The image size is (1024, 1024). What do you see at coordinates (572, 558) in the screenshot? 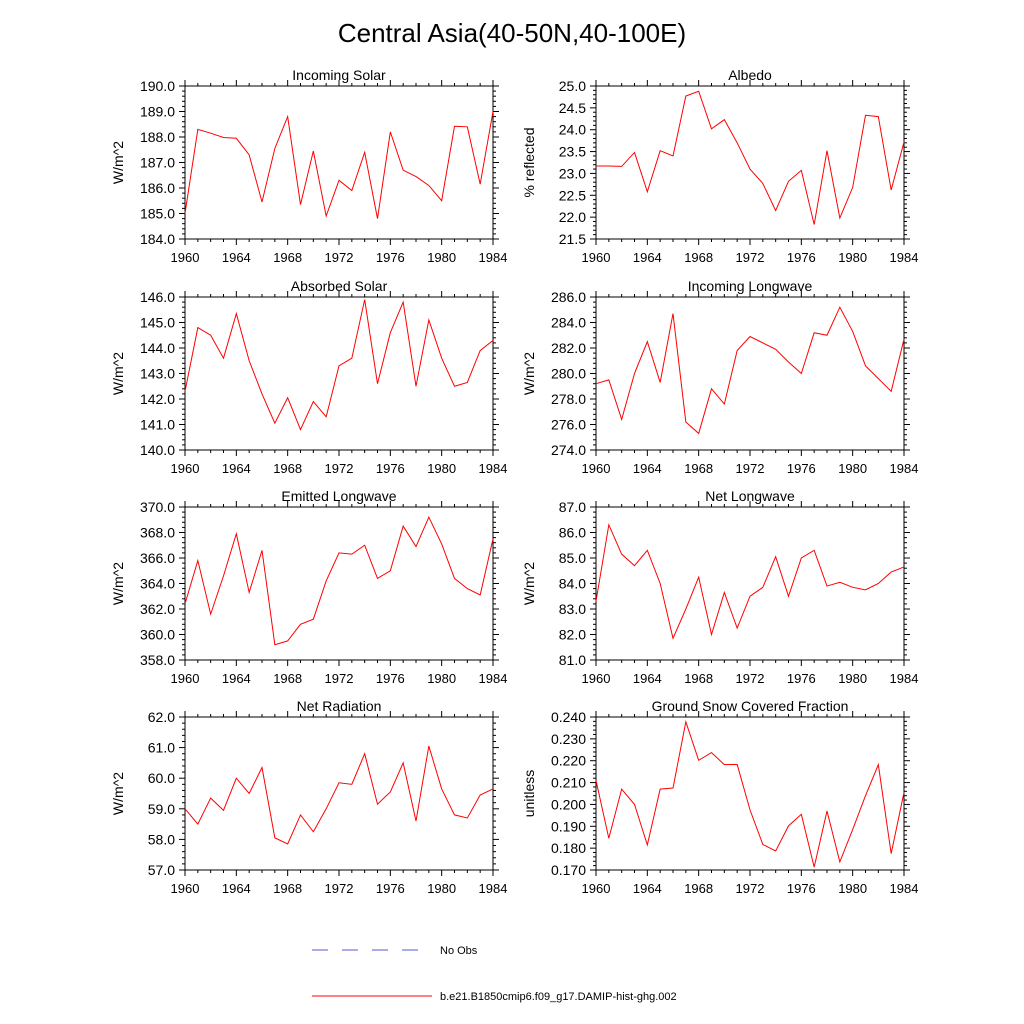
I see `y-tick-label: 85.0` at bounding box center [572, 558].